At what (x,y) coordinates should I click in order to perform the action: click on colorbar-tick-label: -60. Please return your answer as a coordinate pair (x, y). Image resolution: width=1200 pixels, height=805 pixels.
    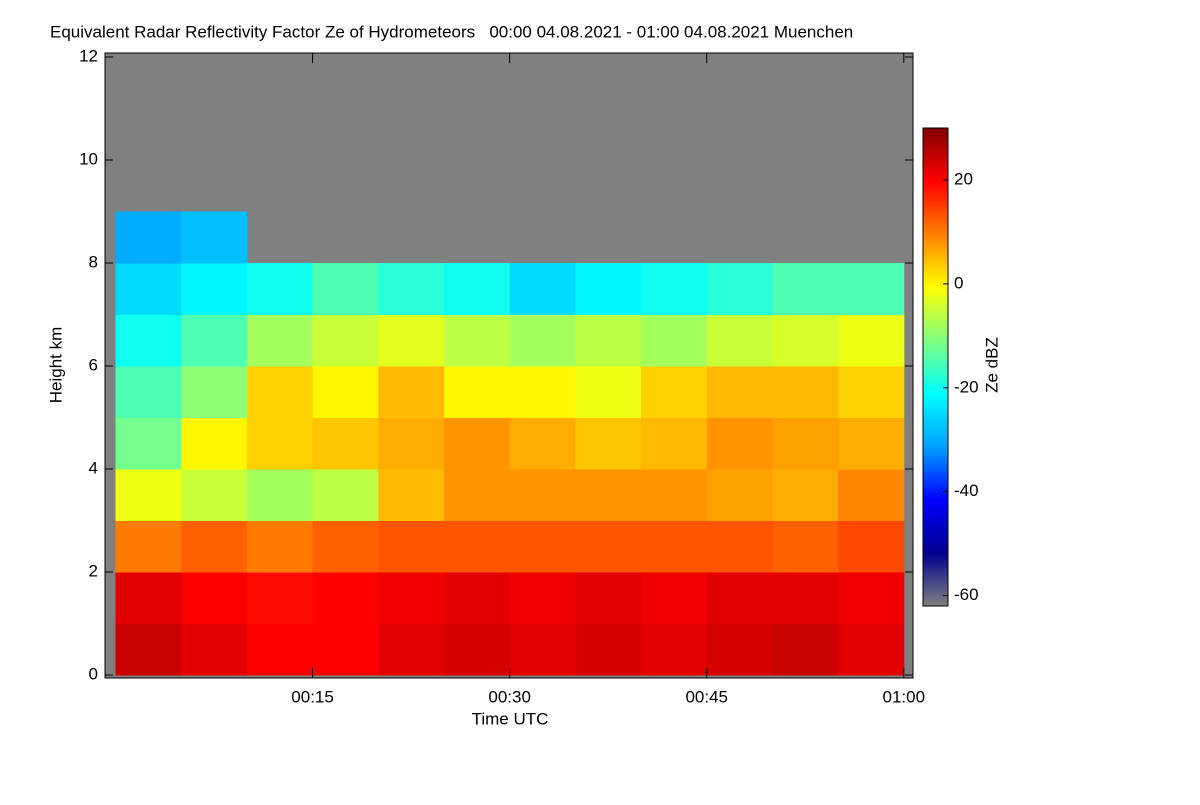
    Looking at the image, I should click on (966, 594).